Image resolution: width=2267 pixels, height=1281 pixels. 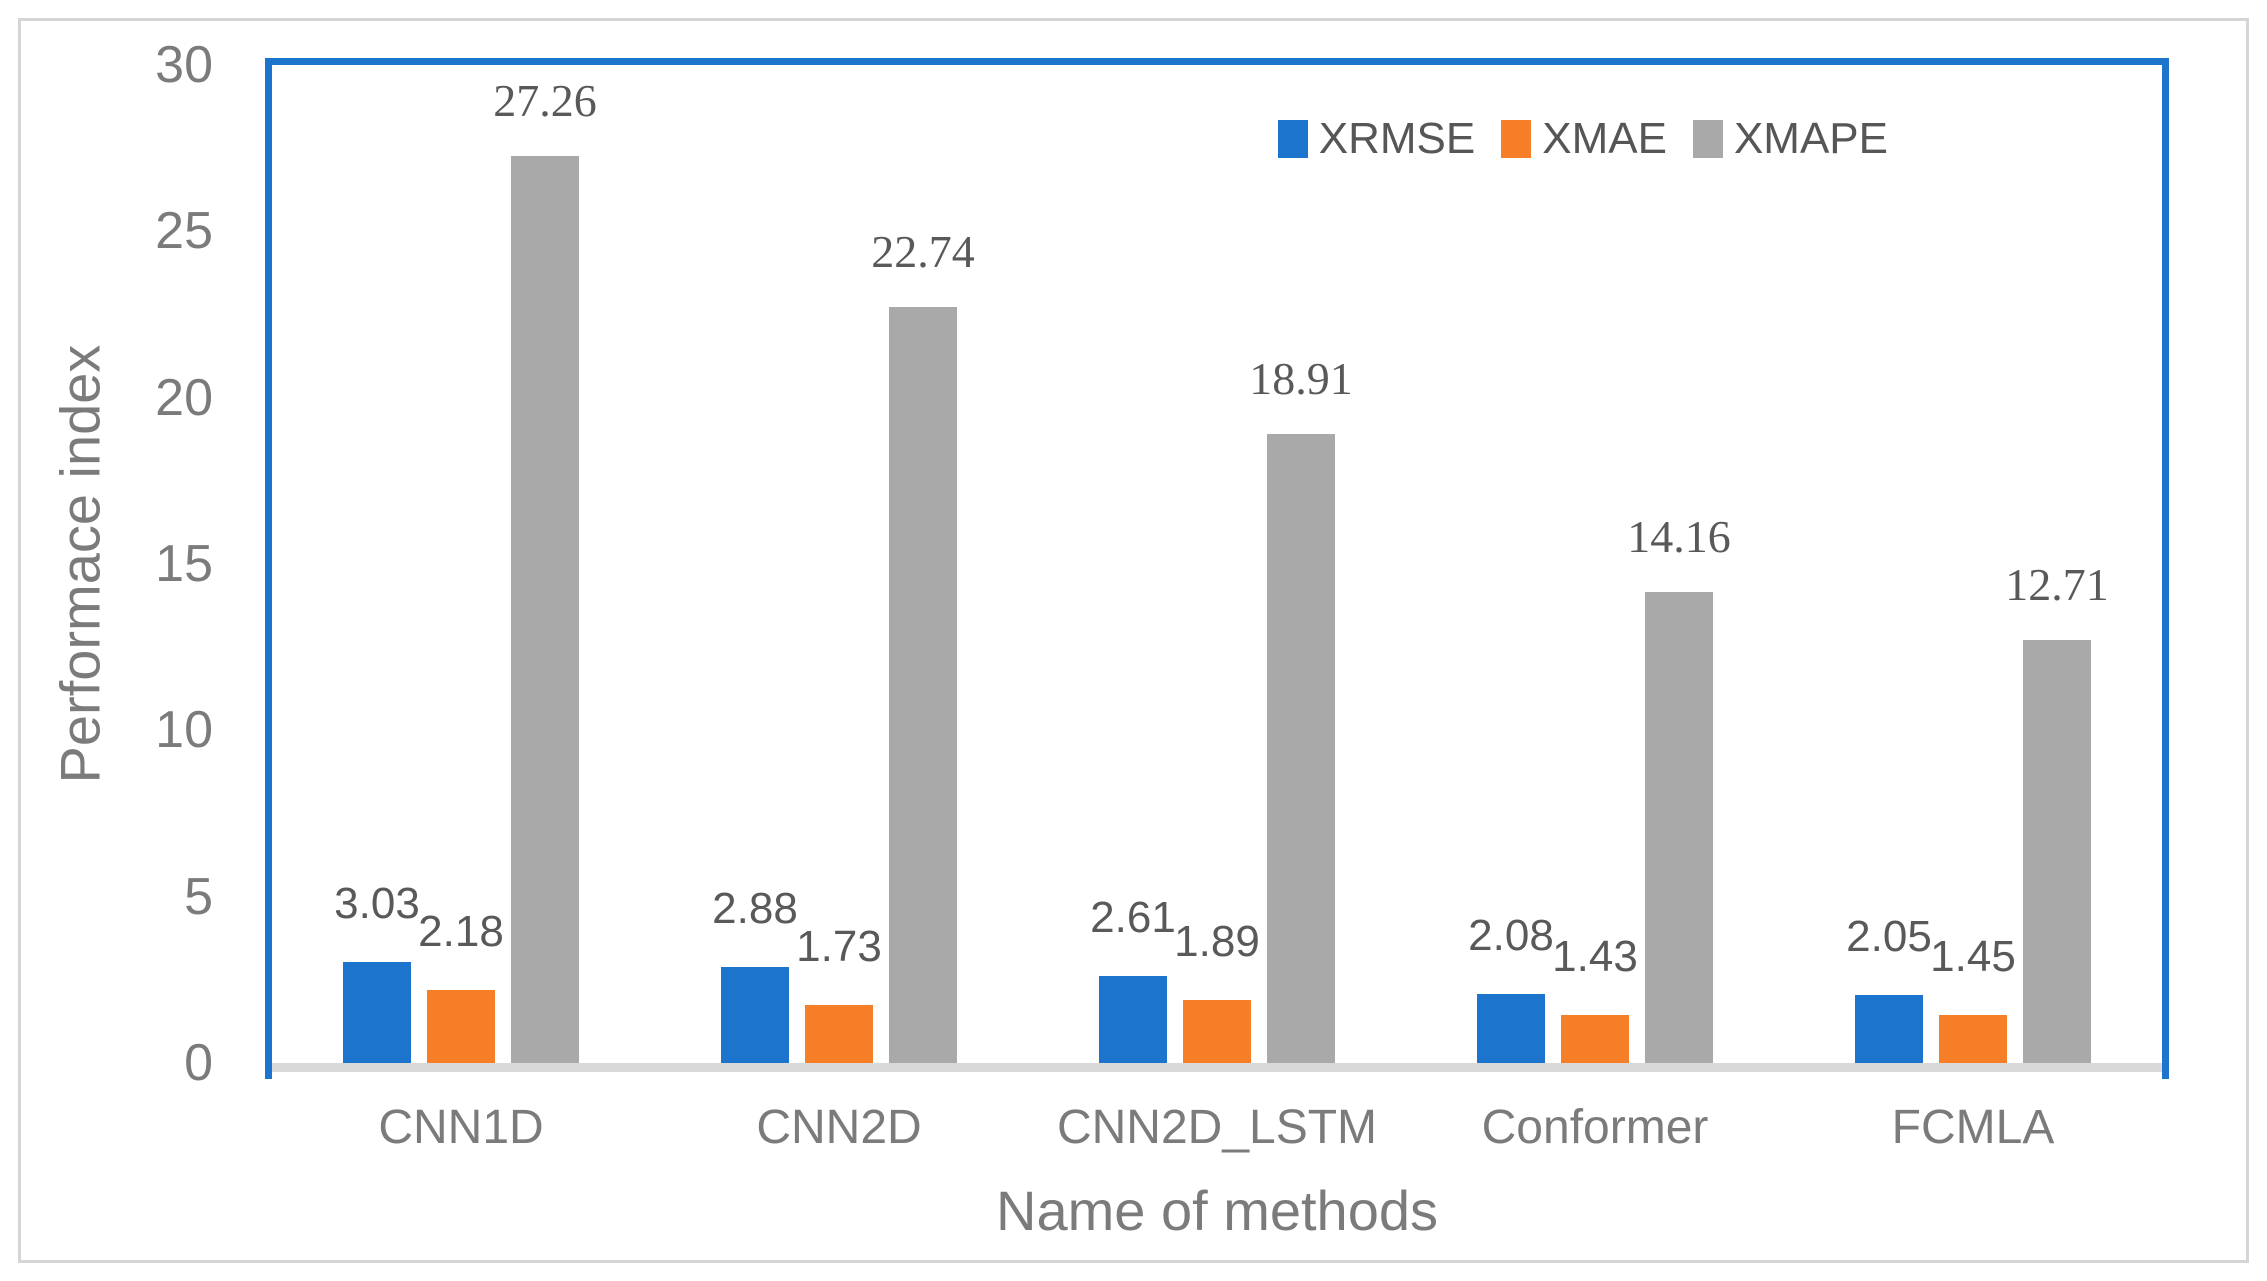 What do you see at coordinates (545, 101) in the screenshot?
I see `bar-label-xmape-cnn1d: 27.26` at bounding box center [545, 101].